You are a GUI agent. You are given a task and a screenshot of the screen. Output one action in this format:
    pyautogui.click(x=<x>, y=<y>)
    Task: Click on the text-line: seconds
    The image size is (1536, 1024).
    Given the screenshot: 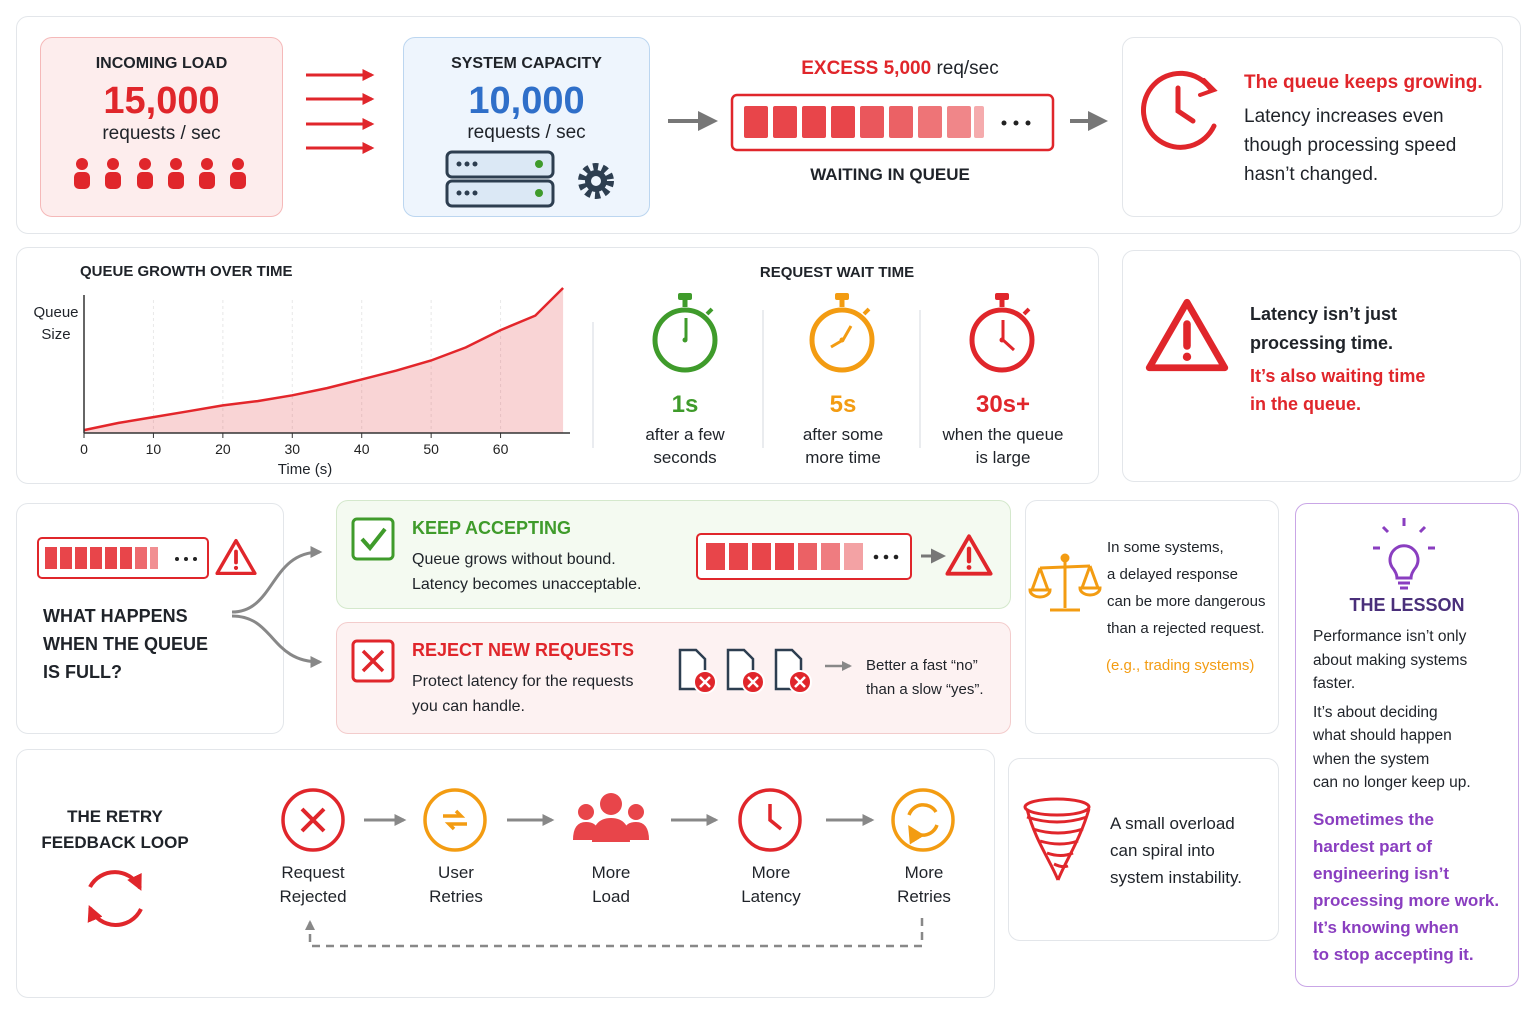 What is the action you would take?
    pyautogui.click(x=685, y=457)
    